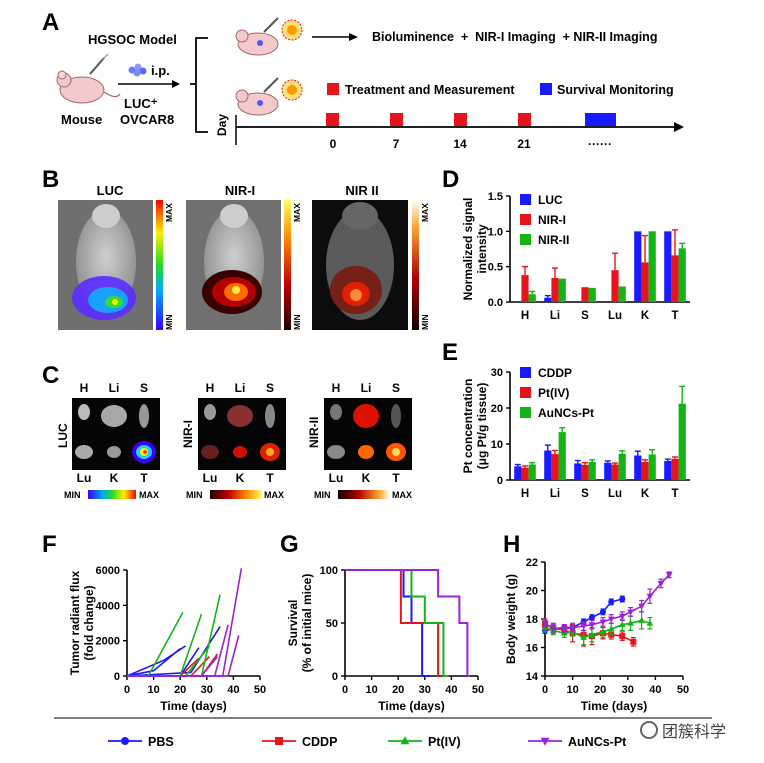 The height and width of the screenshot is (763, 764). Describe the element at coordinates (525, 494) in the screenshot. I see `x-tick-label: H` at that location.